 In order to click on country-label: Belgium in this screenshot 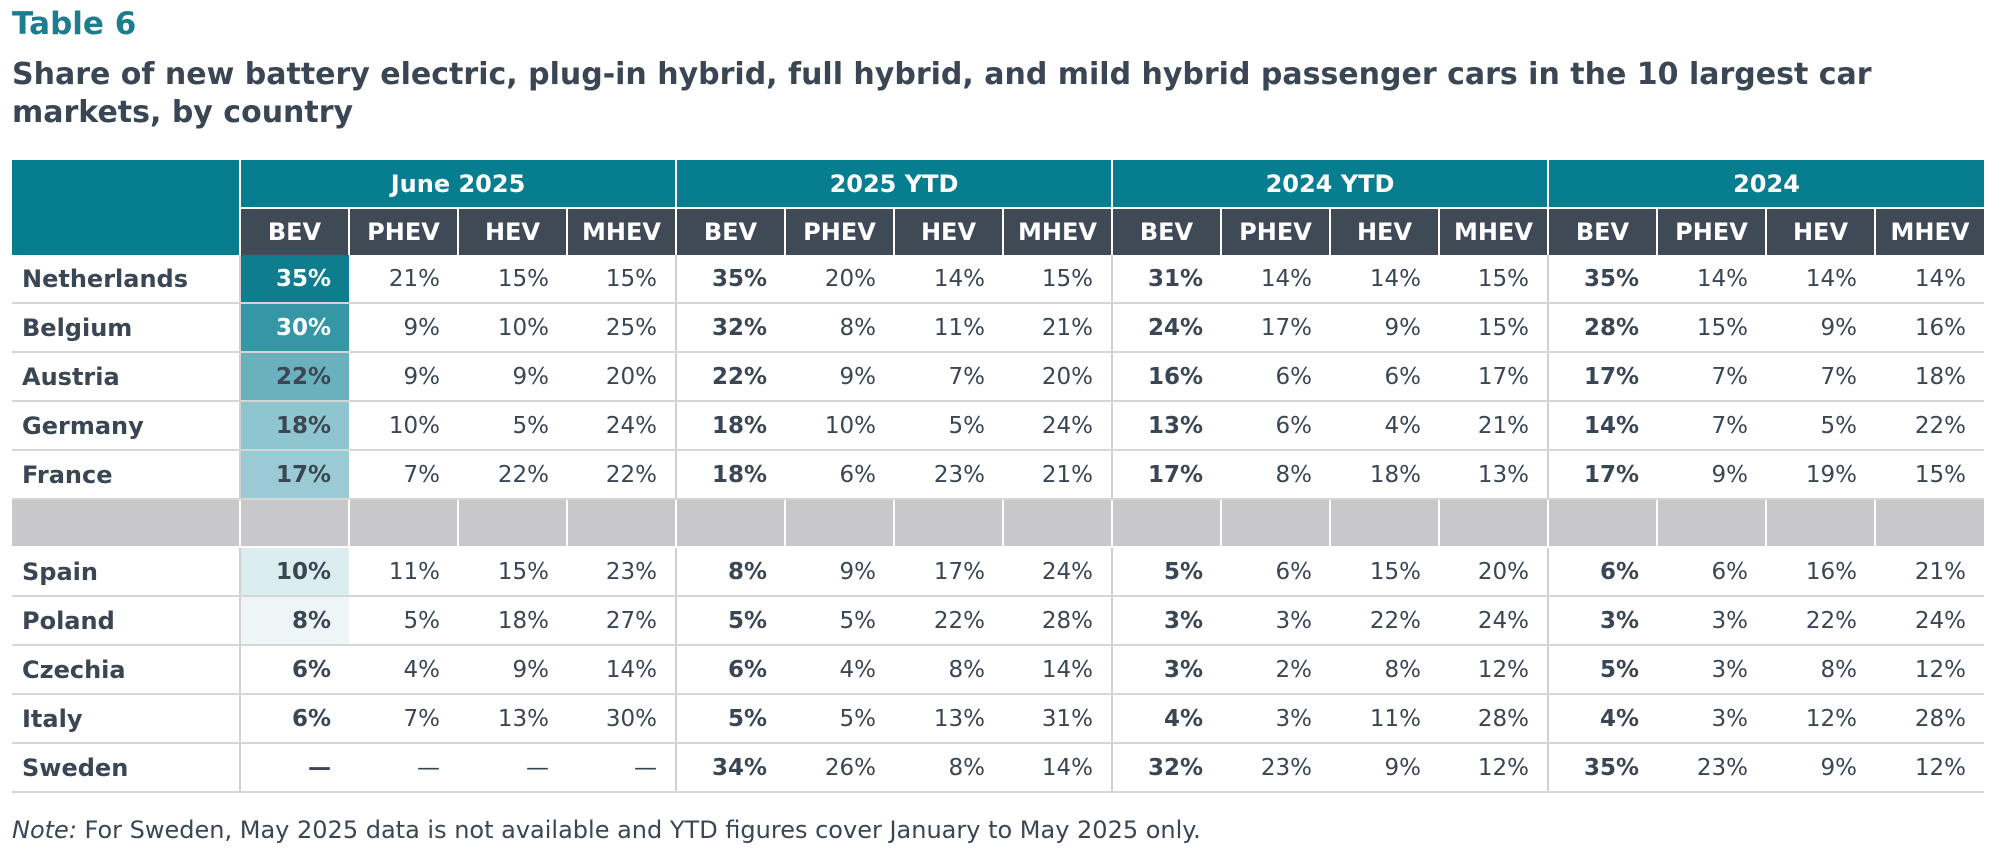, I will do `click(126, 328)`.